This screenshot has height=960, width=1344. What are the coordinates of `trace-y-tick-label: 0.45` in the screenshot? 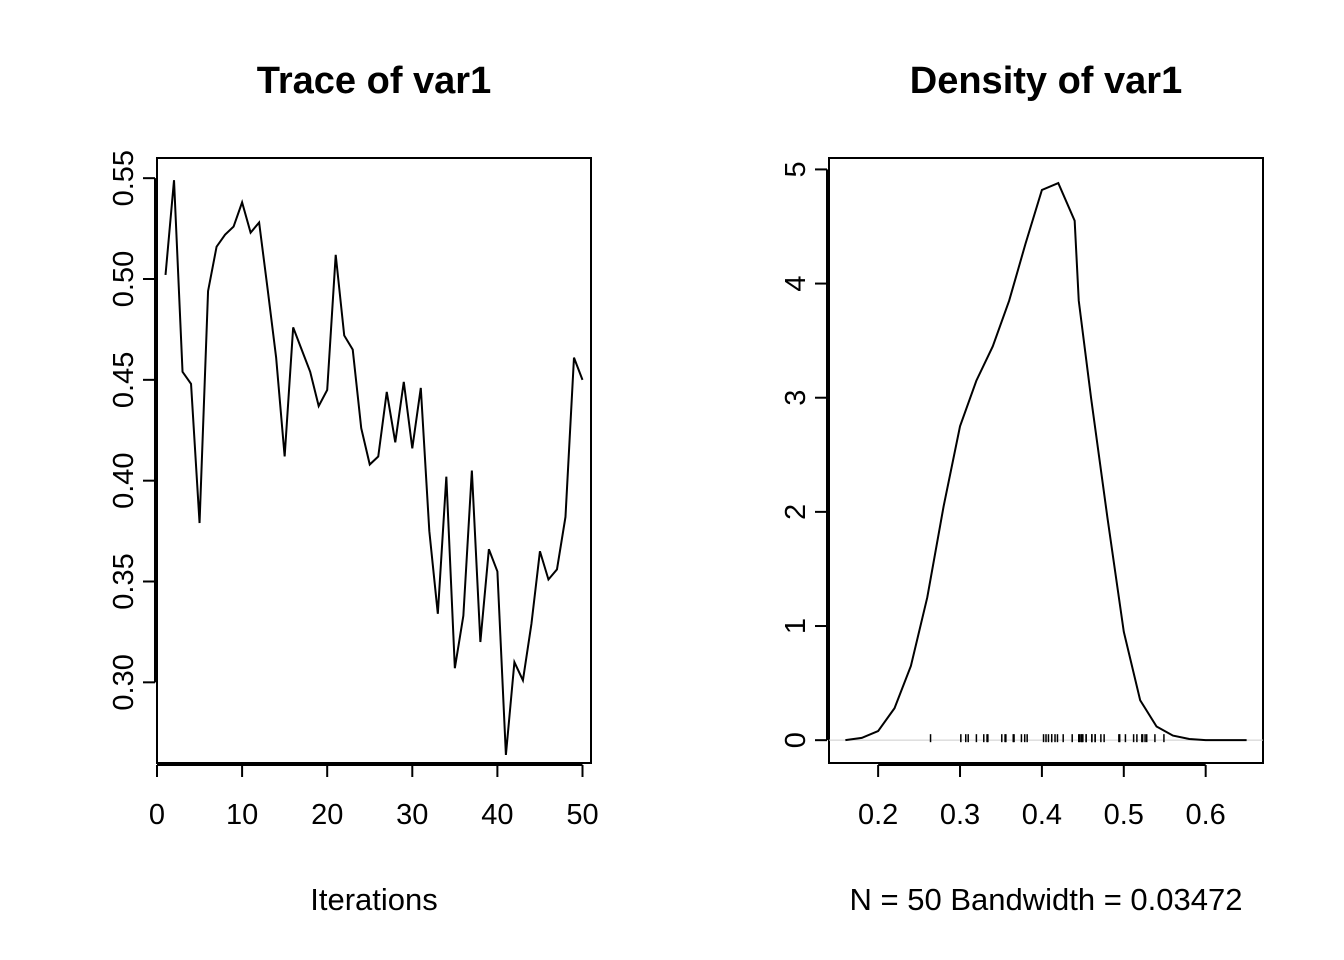 It's located at (124, 380).